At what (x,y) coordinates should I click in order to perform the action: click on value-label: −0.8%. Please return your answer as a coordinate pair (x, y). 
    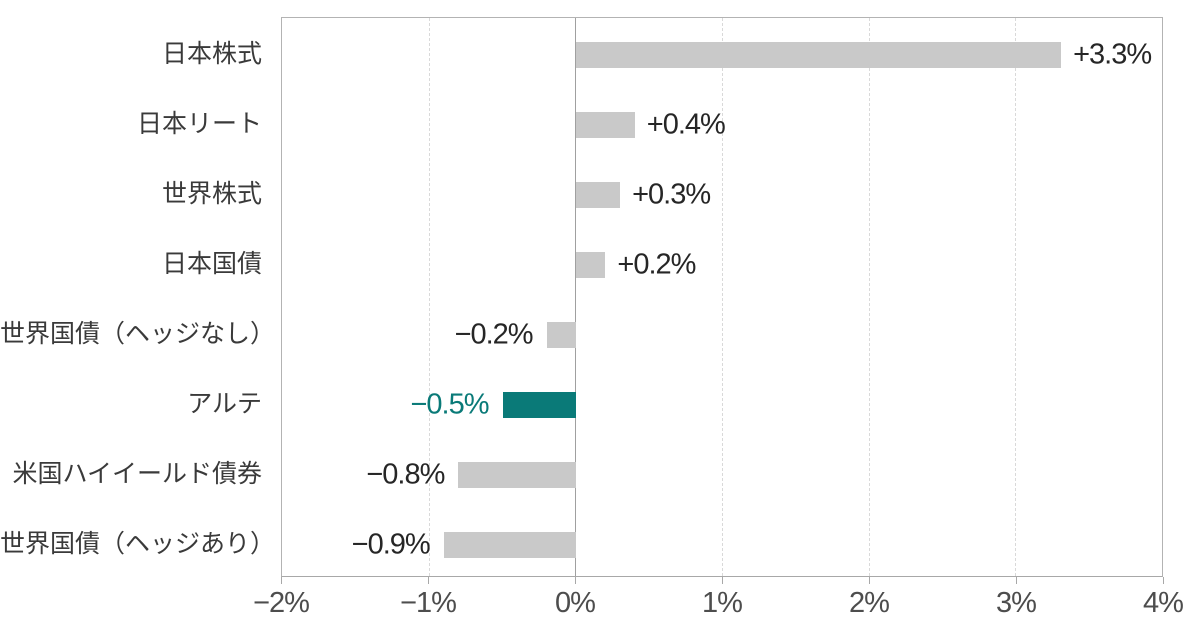
    Looking at the image, I should click on (405, 474).